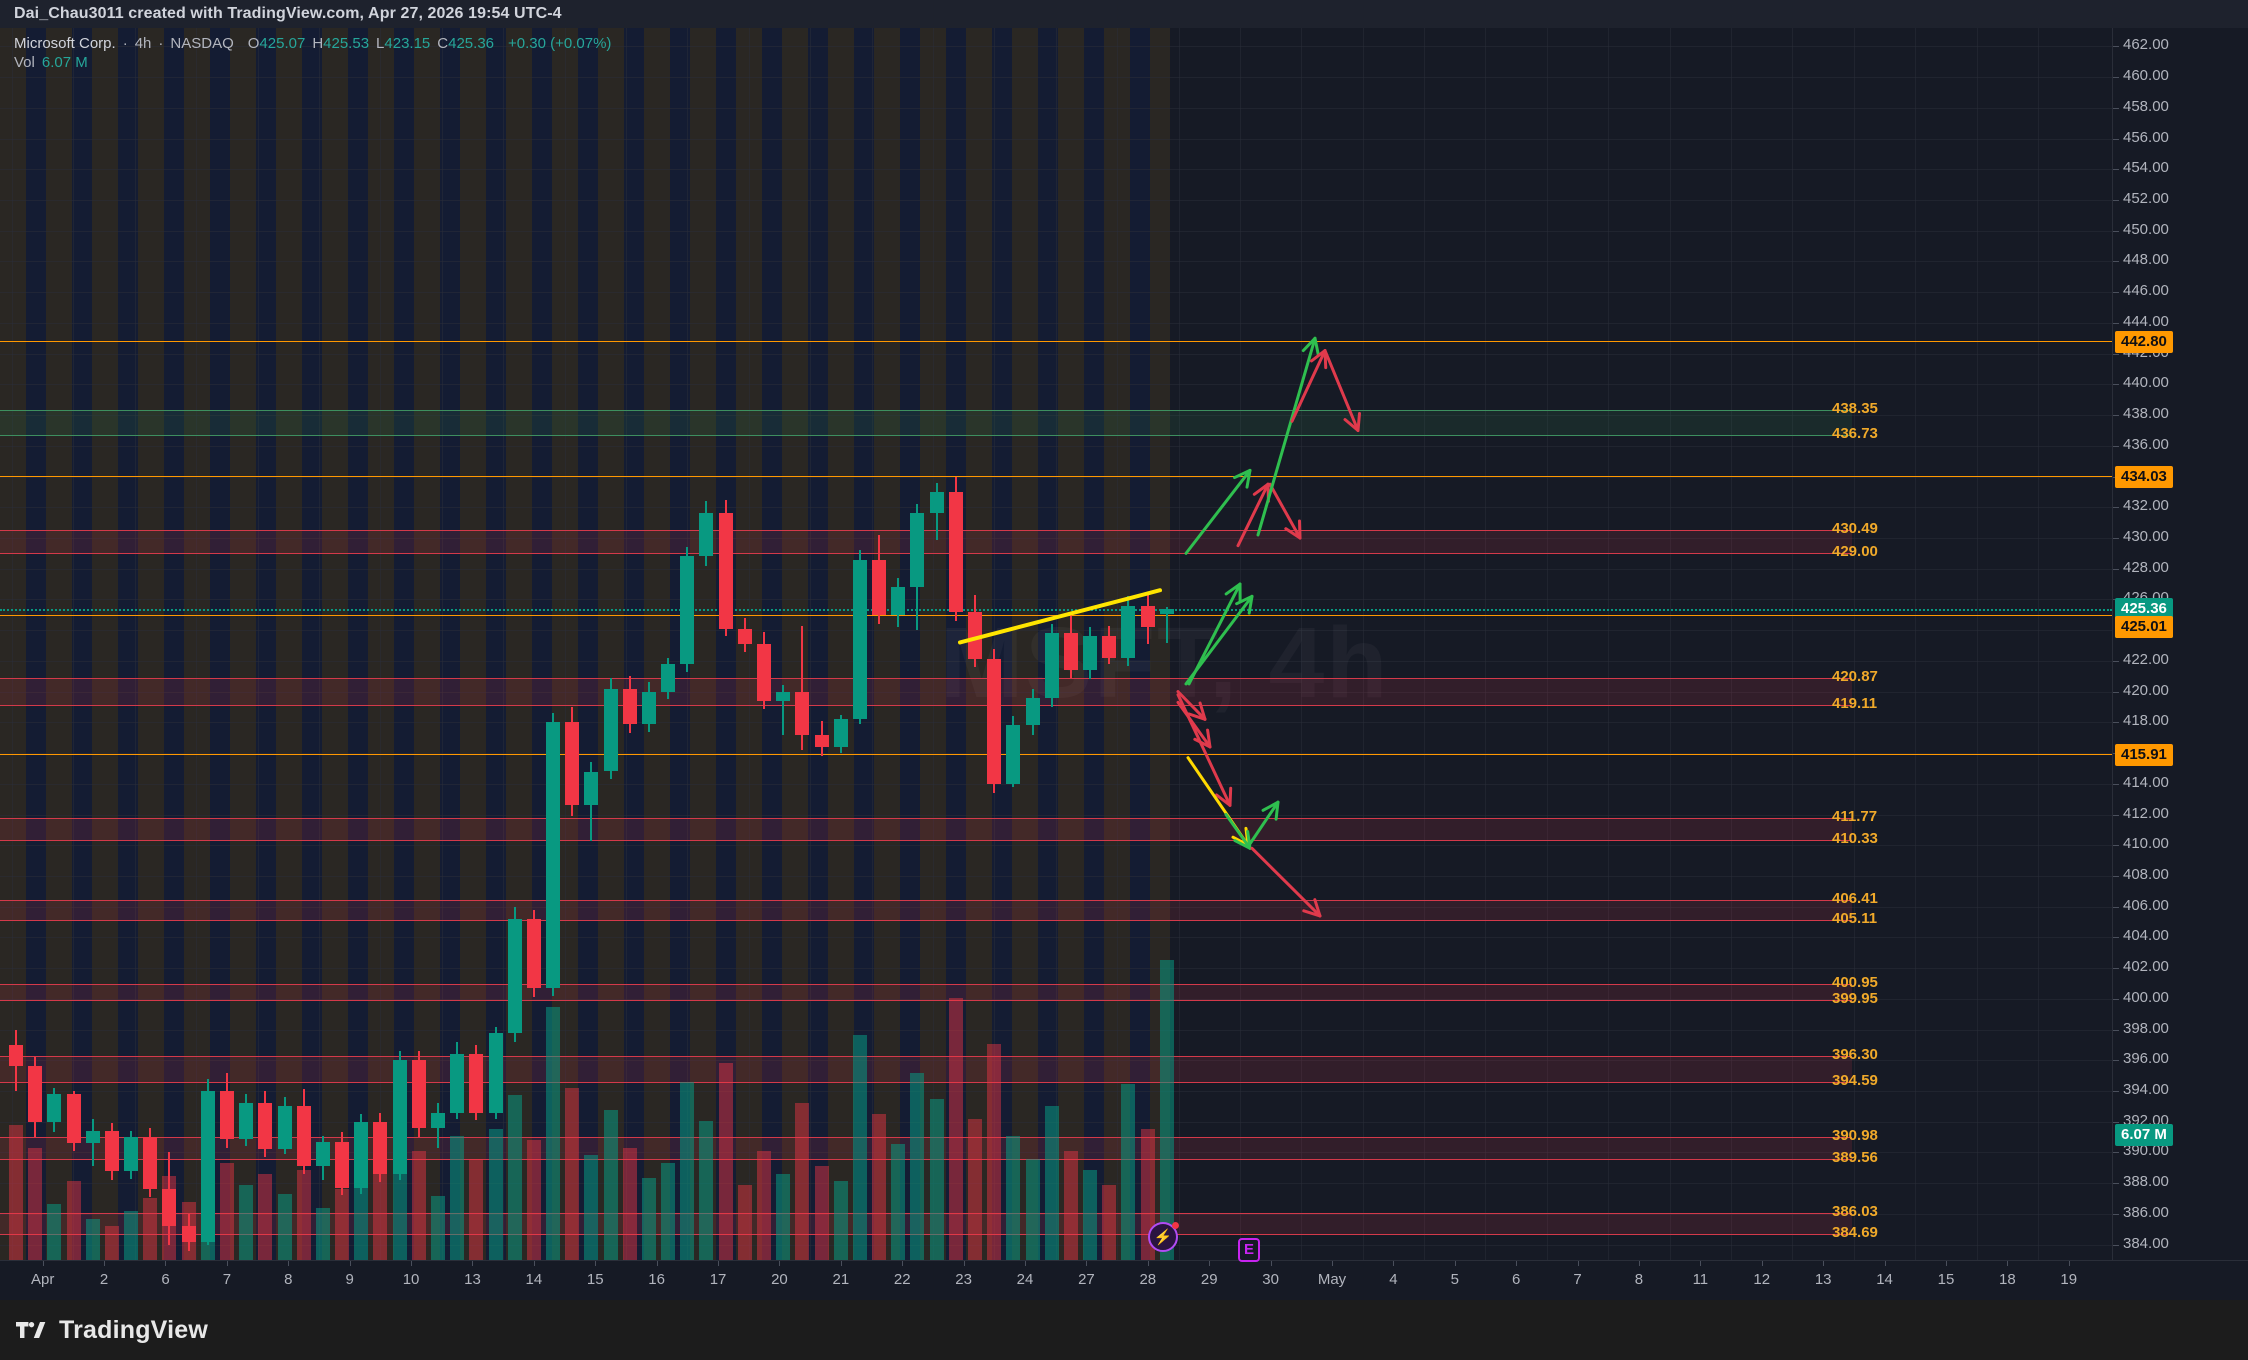 Image resolution: width=2248 pixels, height=1360 pixels. Describe the element at coordinates (1855, 817) in the screenshot. I see `price-level-label: 411.77` at that location.